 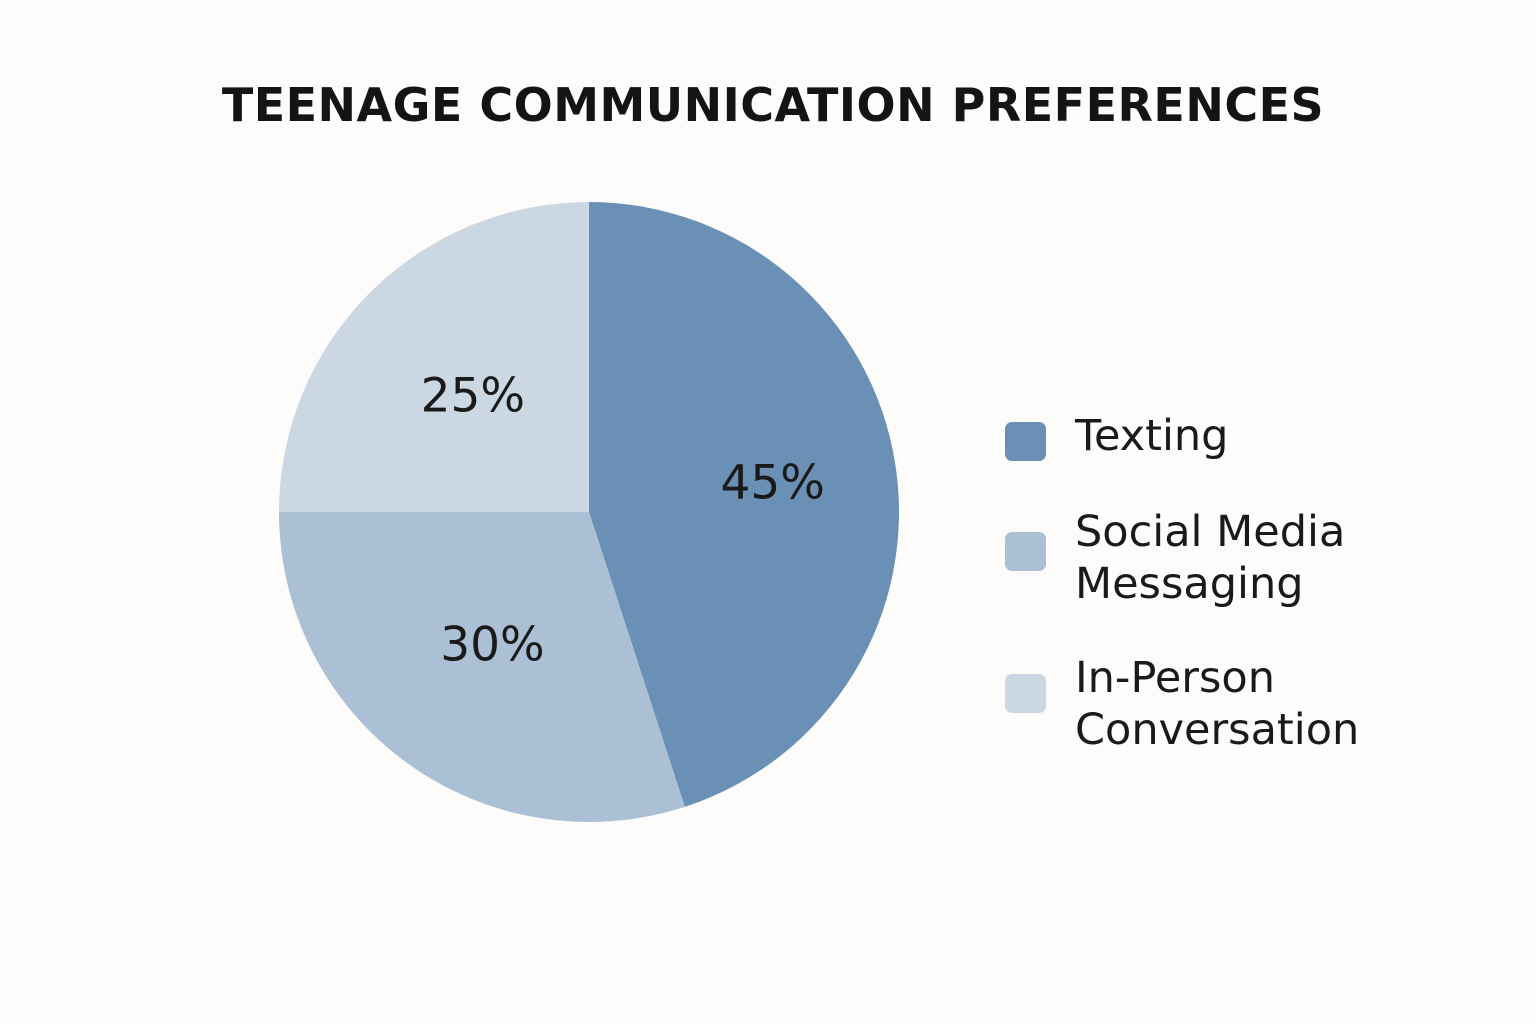 I want to click on legend-item-social-media-messaging: Social Media Messaging, so click(x=1250, y=558).